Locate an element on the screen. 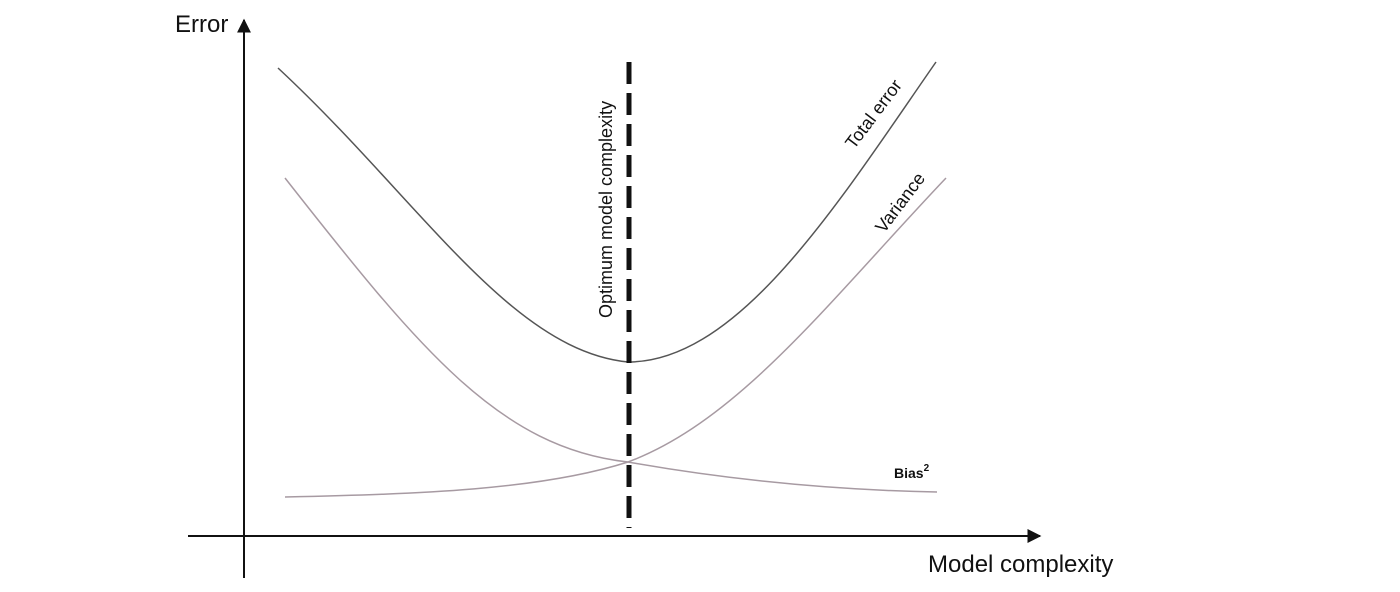  x-axis-title: Model complexity is located at coordinates (1020, 564).